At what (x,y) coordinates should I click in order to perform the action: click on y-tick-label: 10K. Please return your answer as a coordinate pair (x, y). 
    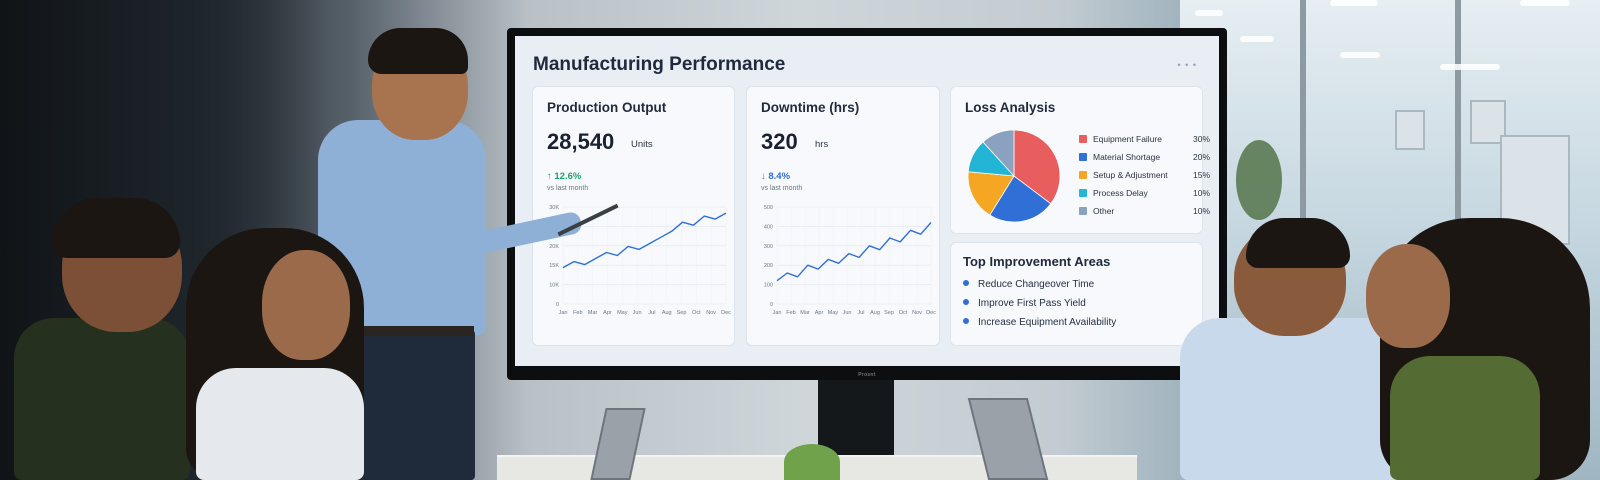
    Looking at the image, I should click on (554, 286).